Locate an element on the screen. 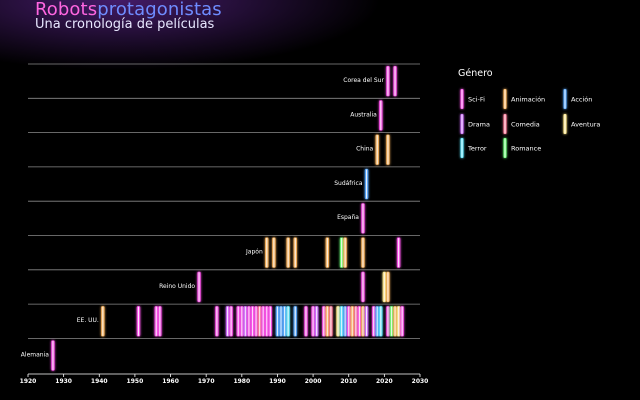  film-mark-ee-uu-2014 is located at coordinates (363, 321).